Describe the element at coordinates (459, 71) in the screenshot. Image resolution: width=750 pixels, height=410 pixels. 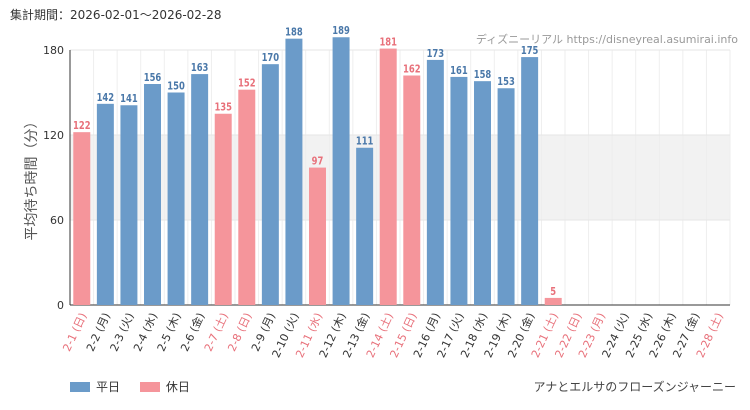
I see `bar-value-label: 161` at that location.